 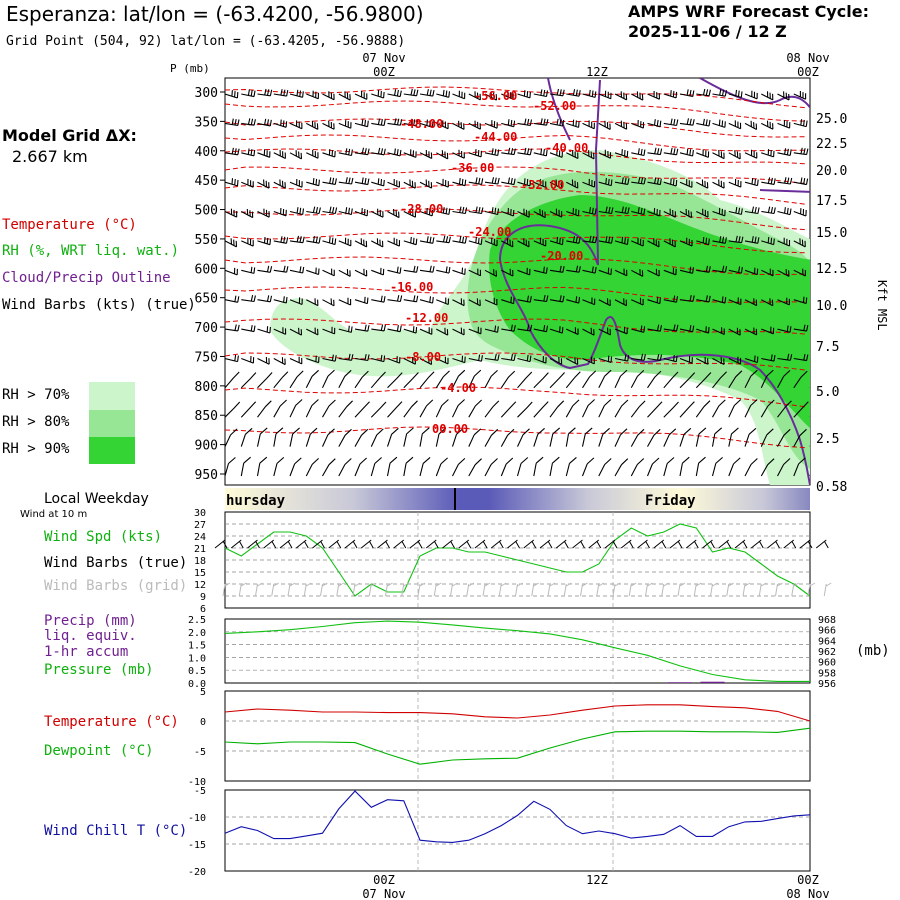 I want to click on precip-bar, so click(x=712, y=682).